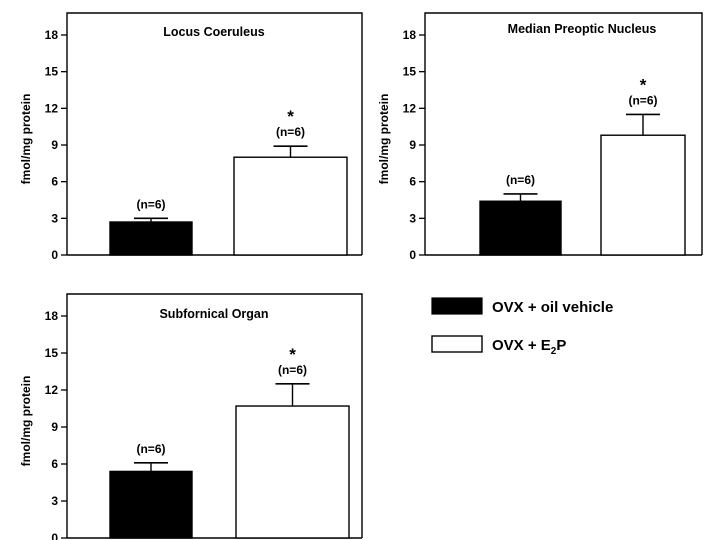 Image resolution: width=715 pixels, height=540 pixels. What do you see at coordinates (213, 32) in the screenshot?
I see `chart-title: Locus Coeruleus` at bounding box center [213, 32].